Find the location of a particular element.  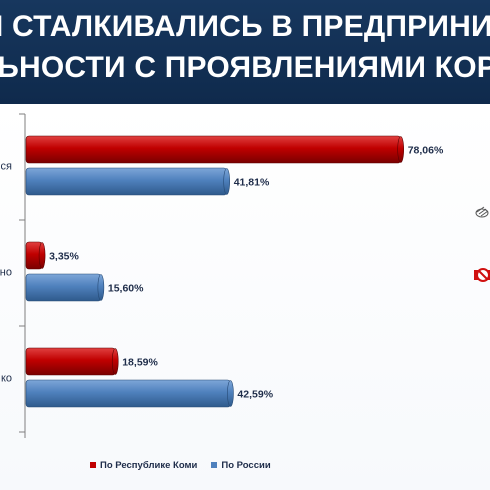

legend-item-russia: По России is located at coordinates (241, 465).